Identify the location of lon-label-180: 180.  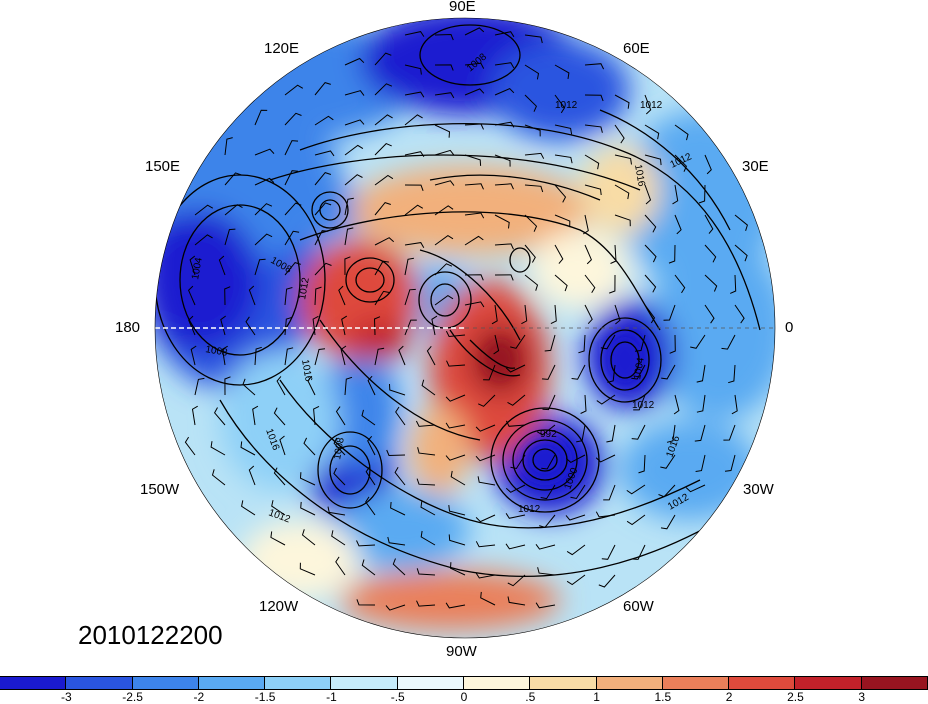
(128, 327).